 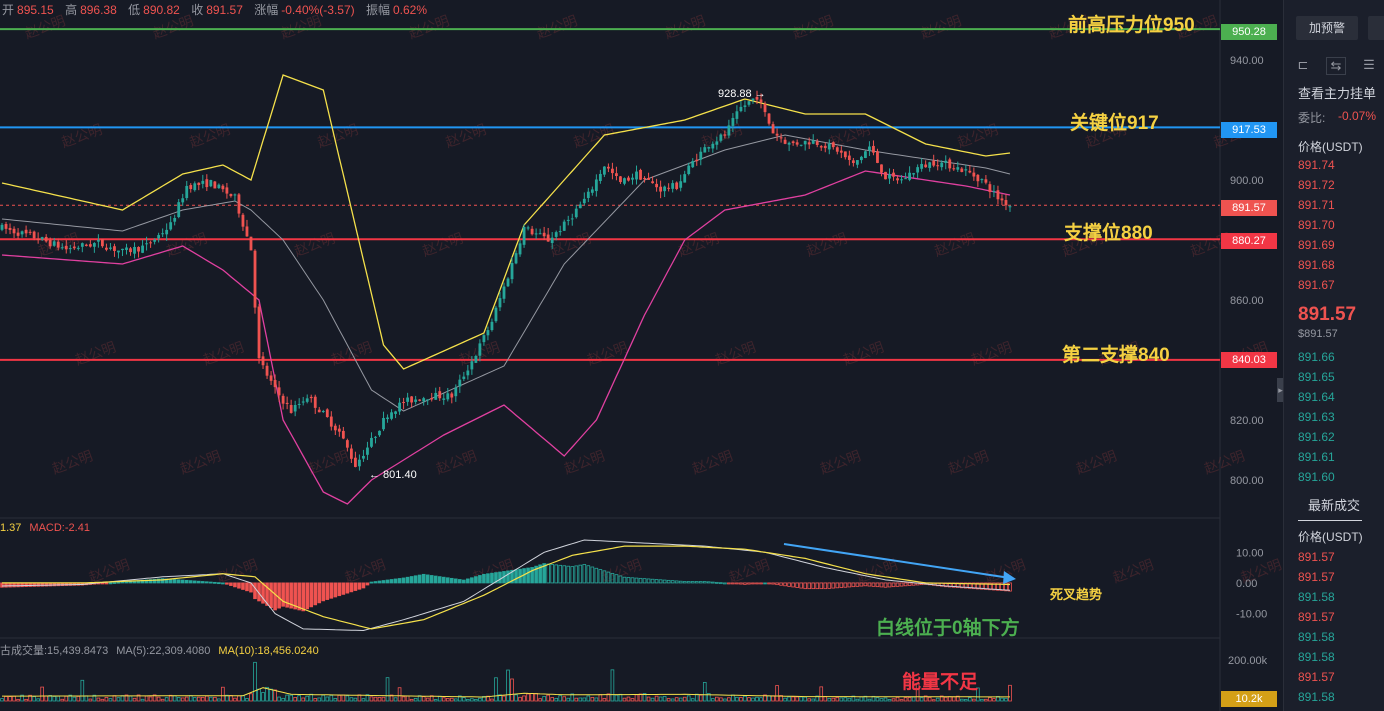 What do you see at coordinates (1248, 661) in the screenshot?
I see `volume-tick-label: 200.00k` at bounding box center [1248, 661].